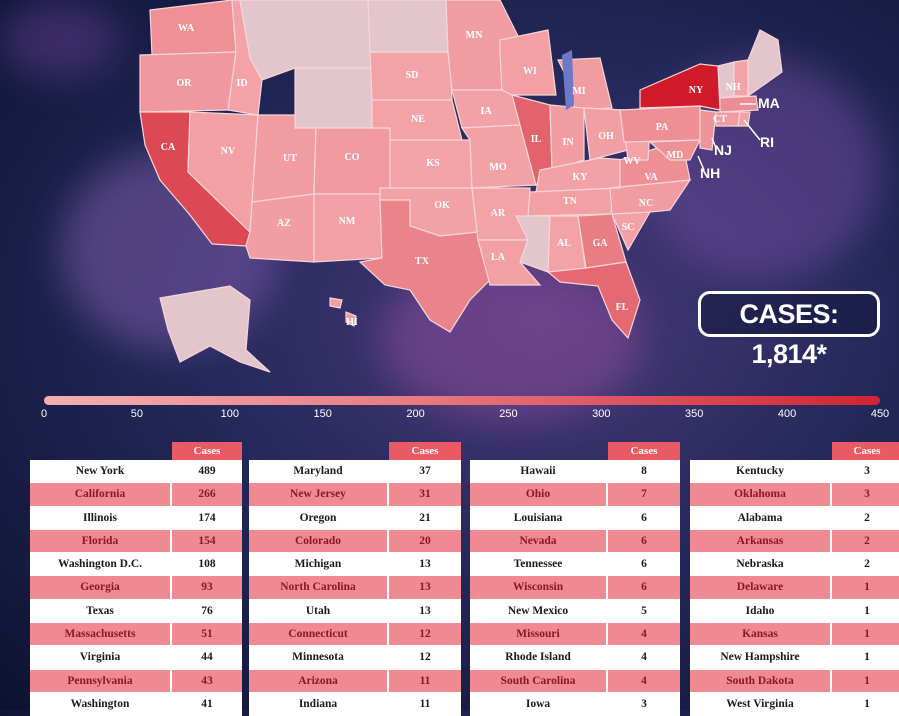  What do you see at coordinates (575, 658) in the screenshot?
I see `table-row: Rhode Island 4` at bounding box center [575, 658].